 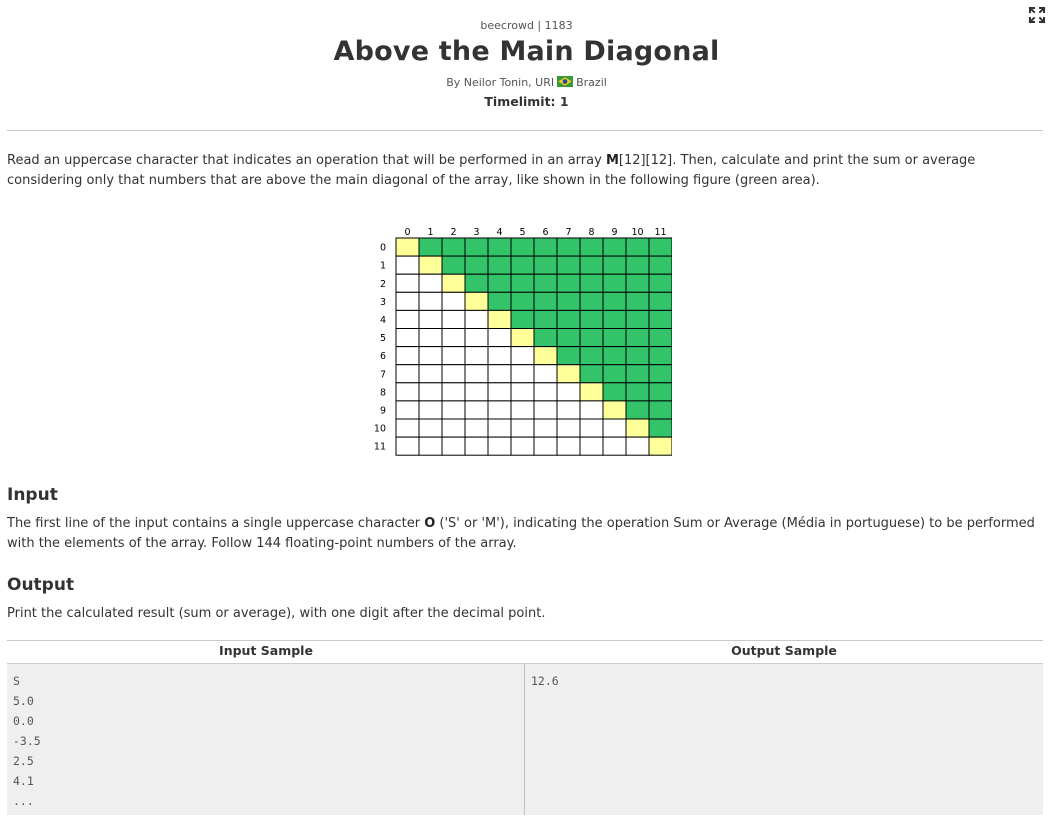 I want to click on output-sample-header: Output Sample, so click(x=784, y=650).